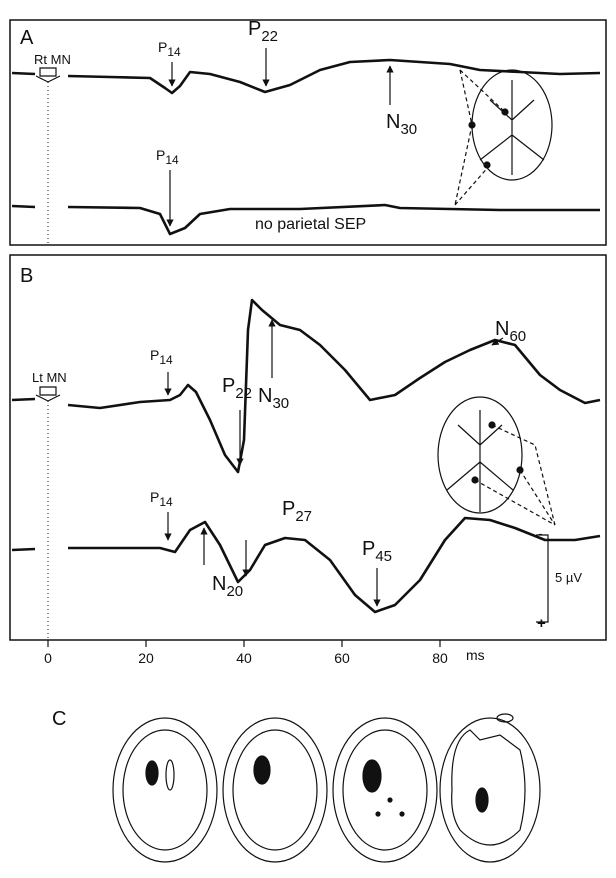 This screenshot has width=616, height=878. I want to click on peak-label: P27, so click(297, 511).